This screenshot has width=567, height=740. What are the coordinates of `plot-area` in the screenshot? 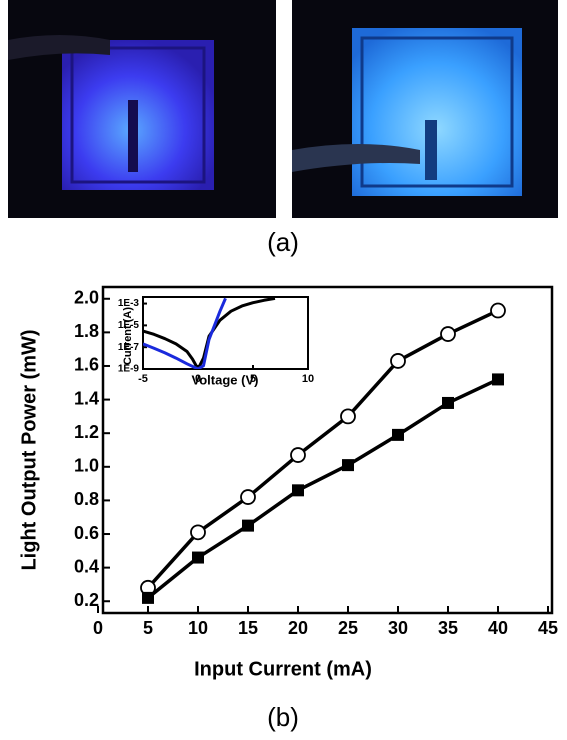 It's located at (209, 333).